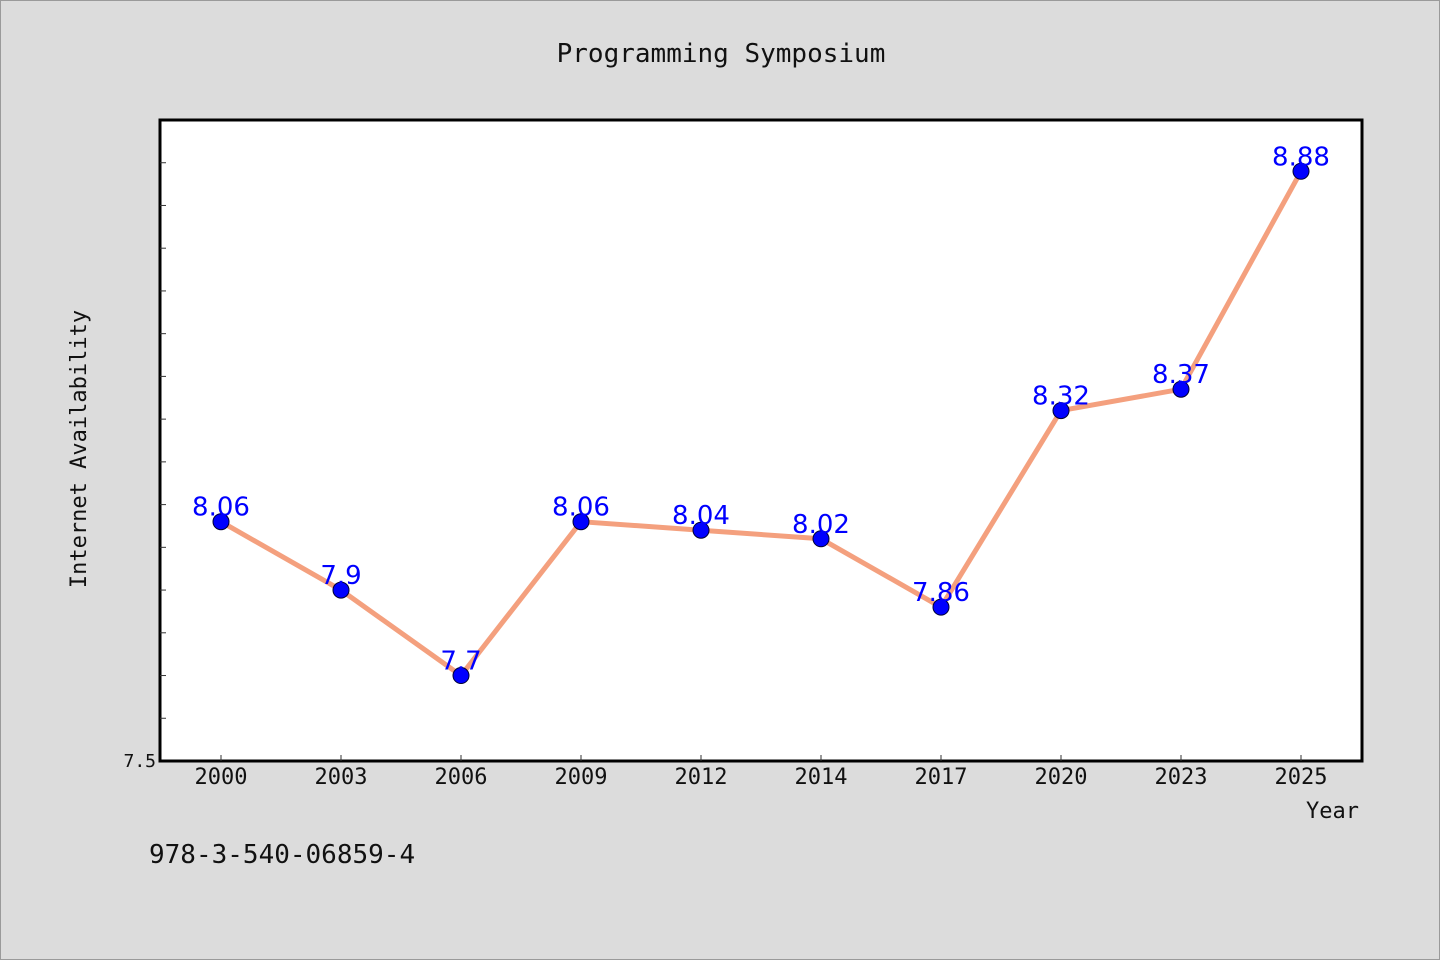  Describe the element at coordinates (341, 777) in the screenshot. I see `x-tick-label: 2003` at that location.